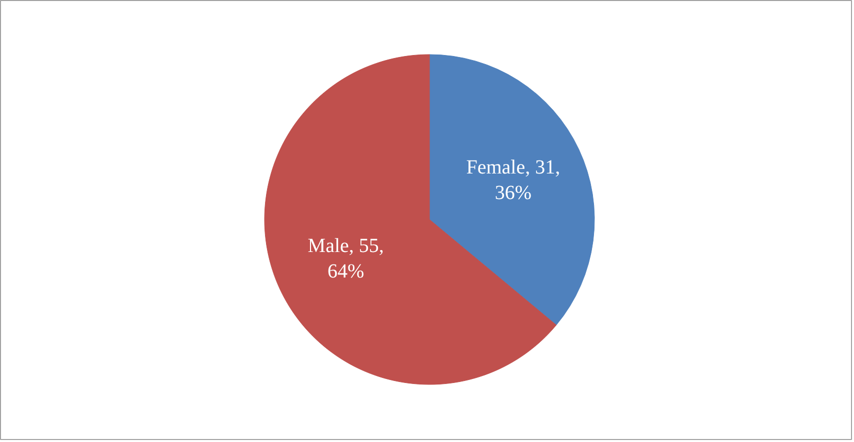 The image size is (854, 442). Describe the element at coordinates (513, 180) in the screenshot. I see `slice-label: Female, 31, 36%` at that location.